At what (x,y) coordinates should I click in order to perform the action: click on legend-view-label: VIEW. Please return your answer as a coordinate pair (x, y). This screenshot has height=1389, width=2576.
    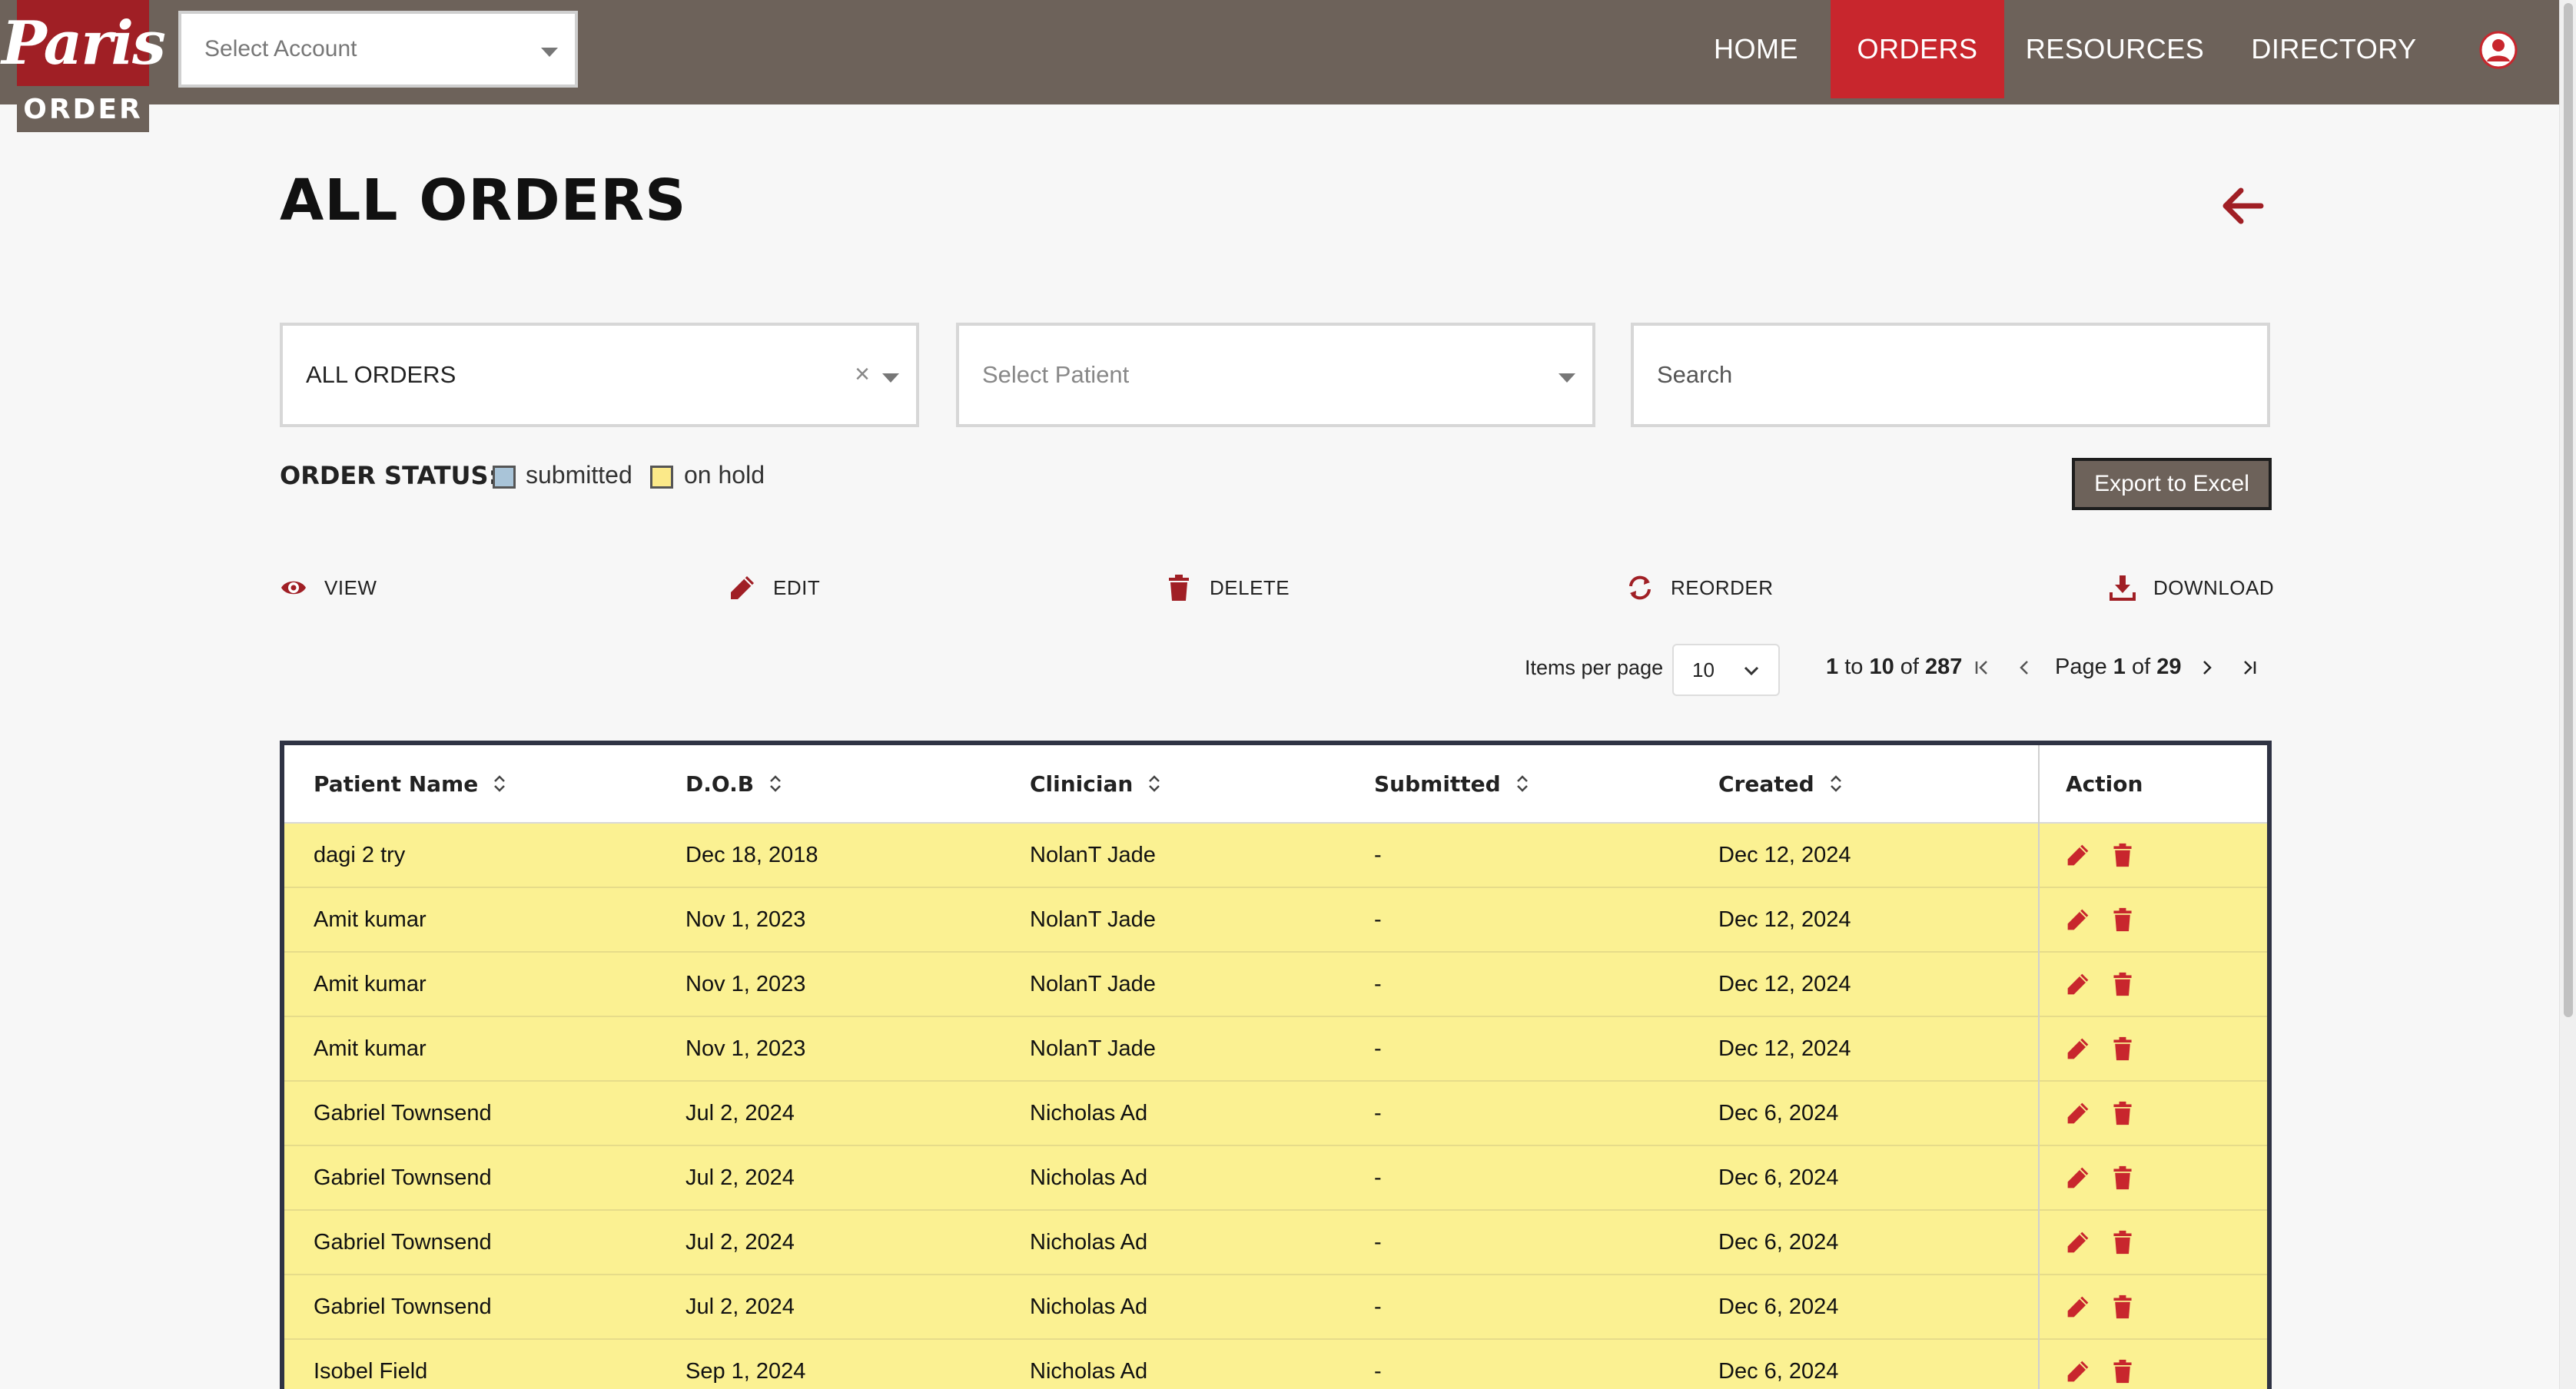
    Looking at the image, I should click on (350, 587).